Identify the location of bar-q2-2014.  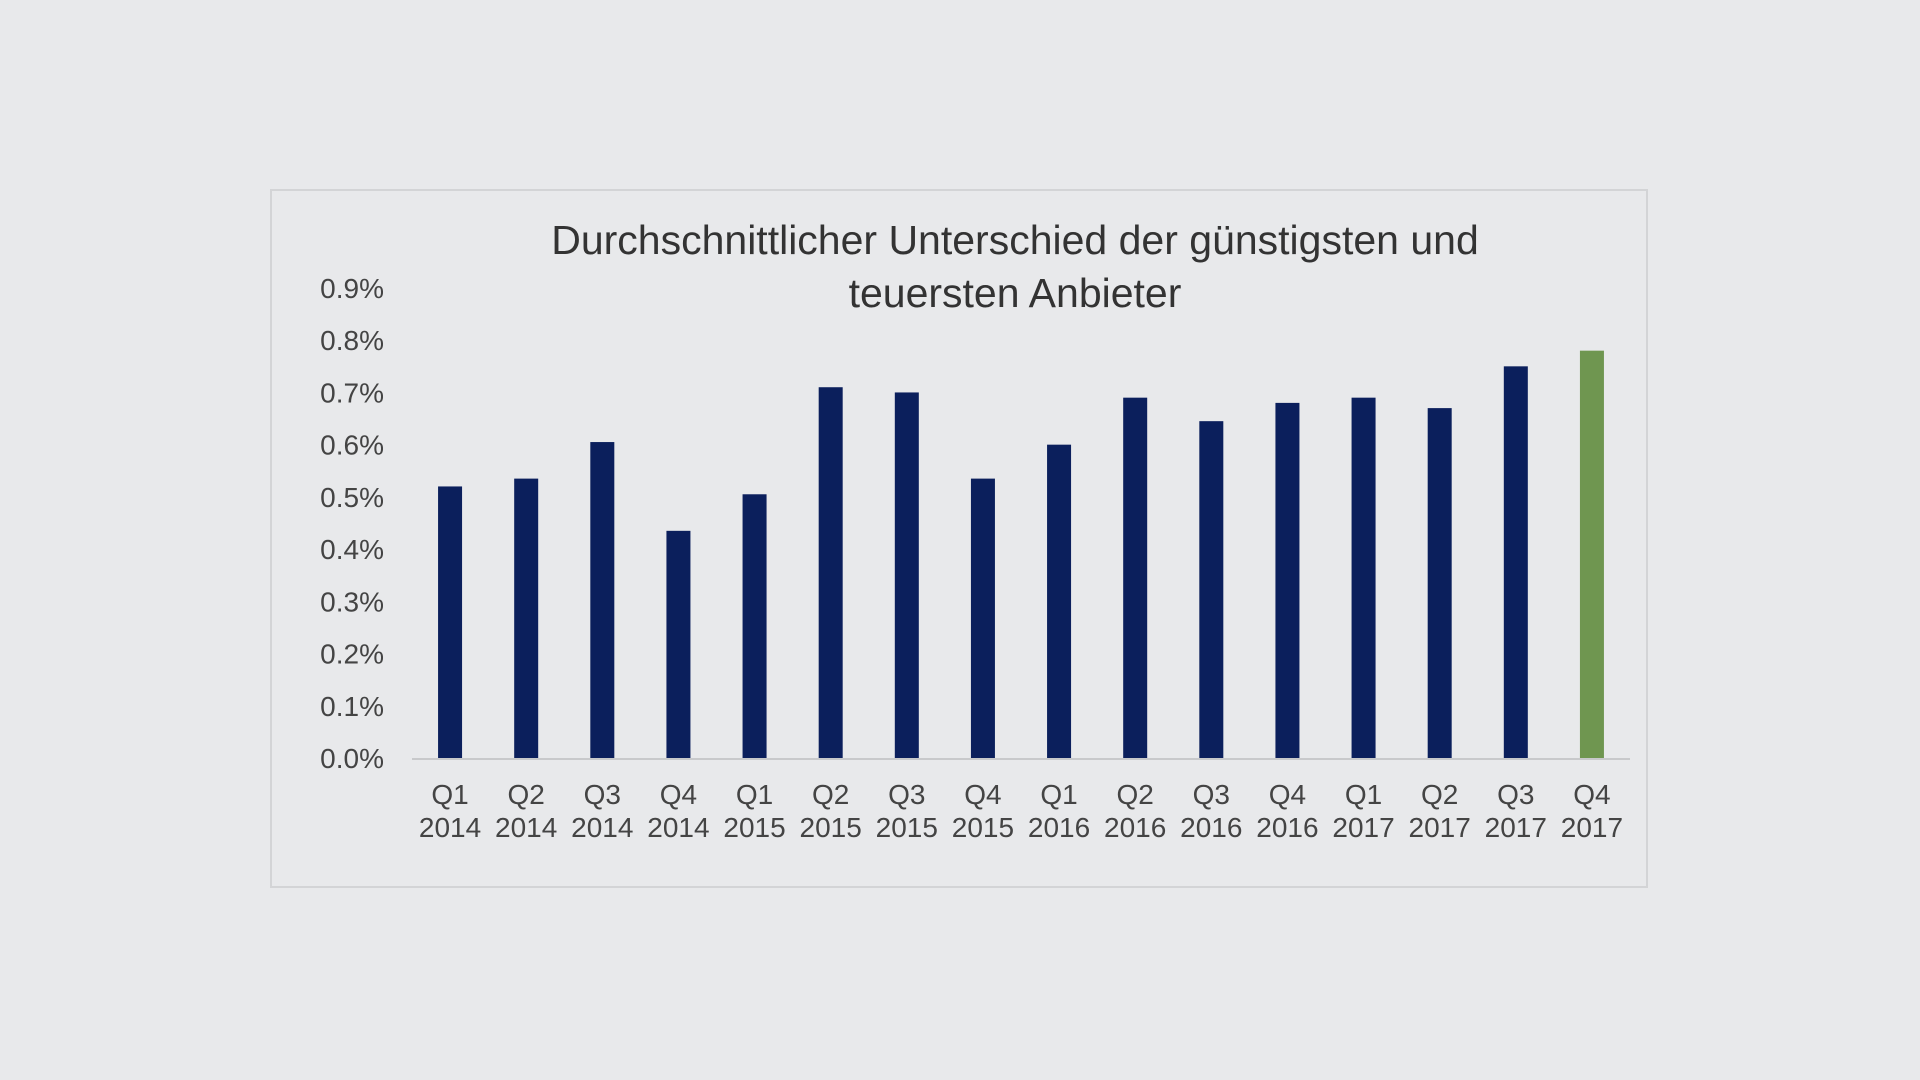
(526, 618).